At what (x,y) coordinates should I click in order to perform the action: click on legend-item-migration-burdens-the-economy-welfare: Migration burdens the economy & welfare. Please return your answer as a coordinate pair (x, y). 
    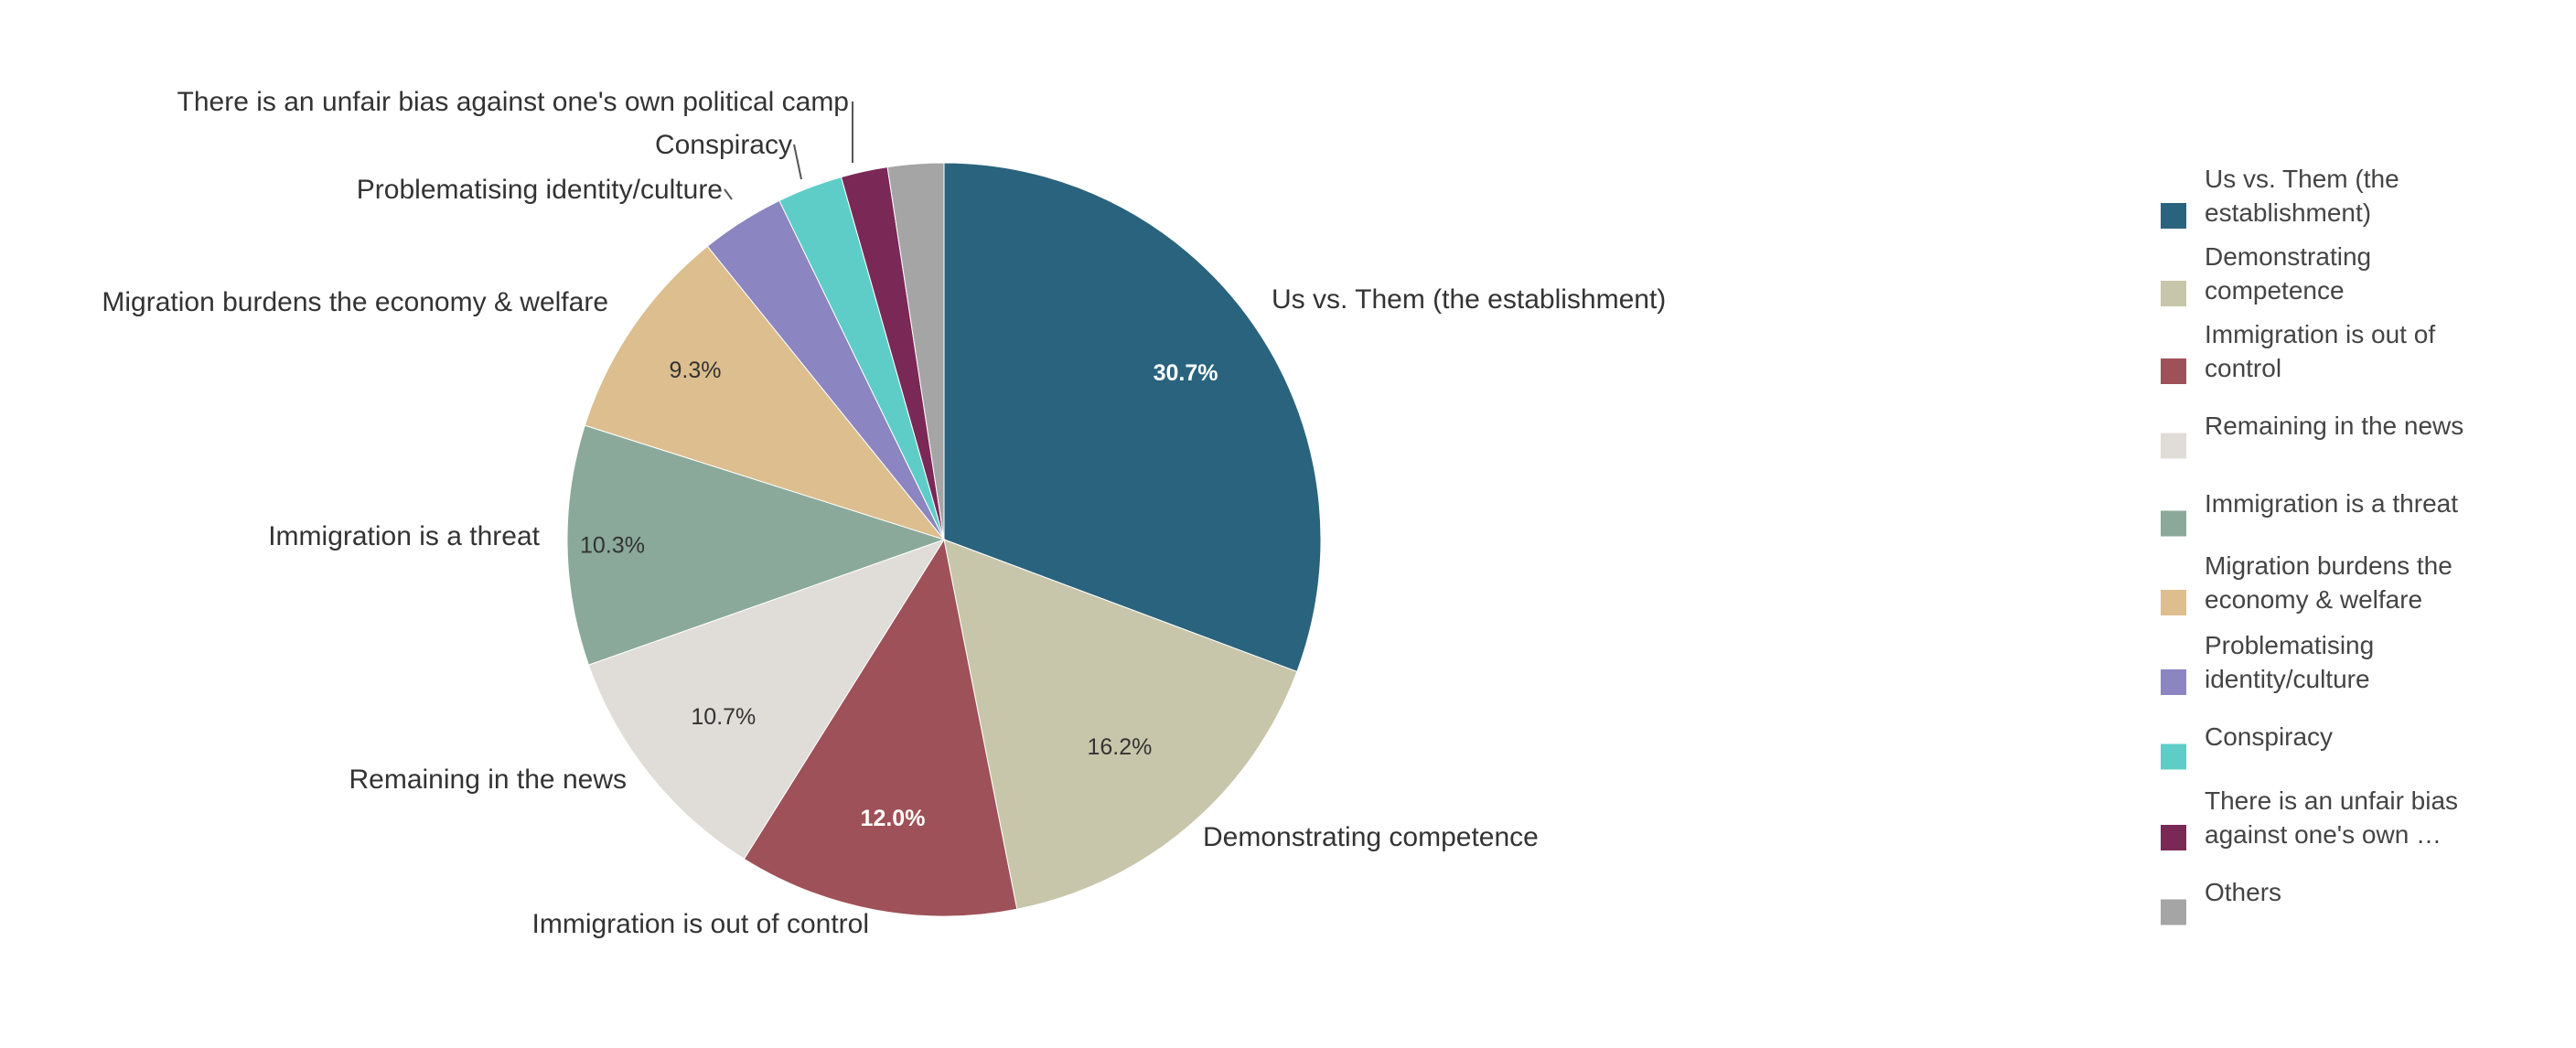
    Looking at the image, I should click on (2307, 583).